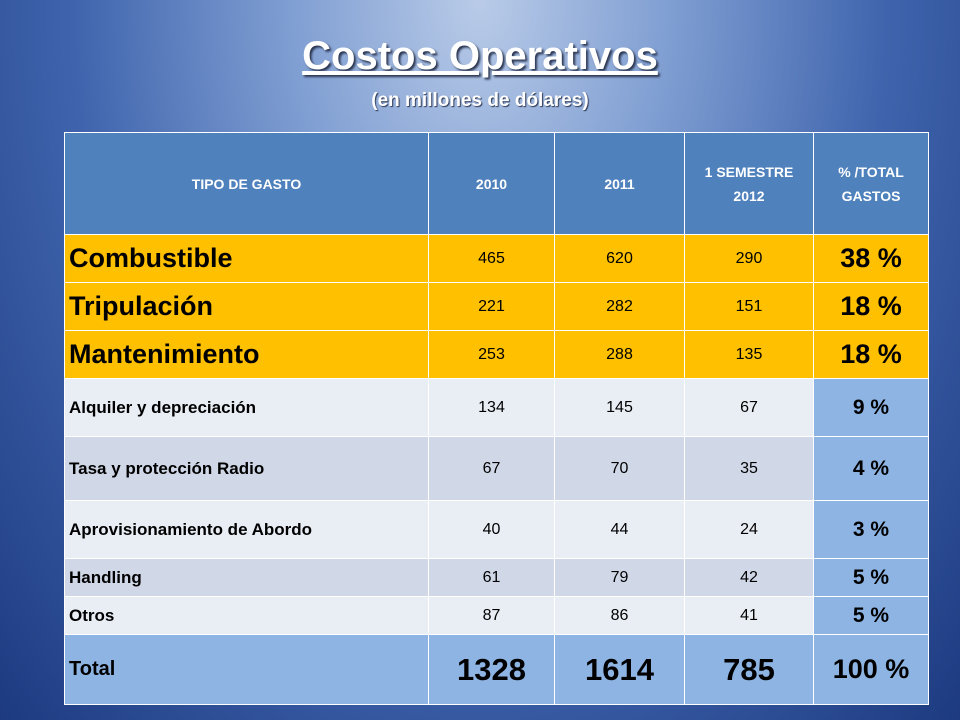 Image resolution: width=960 pixels, height=720 pixels. Describe the element at coordinates (246, 258) in the screenshot. I see `row-name: Combustible` at that location.